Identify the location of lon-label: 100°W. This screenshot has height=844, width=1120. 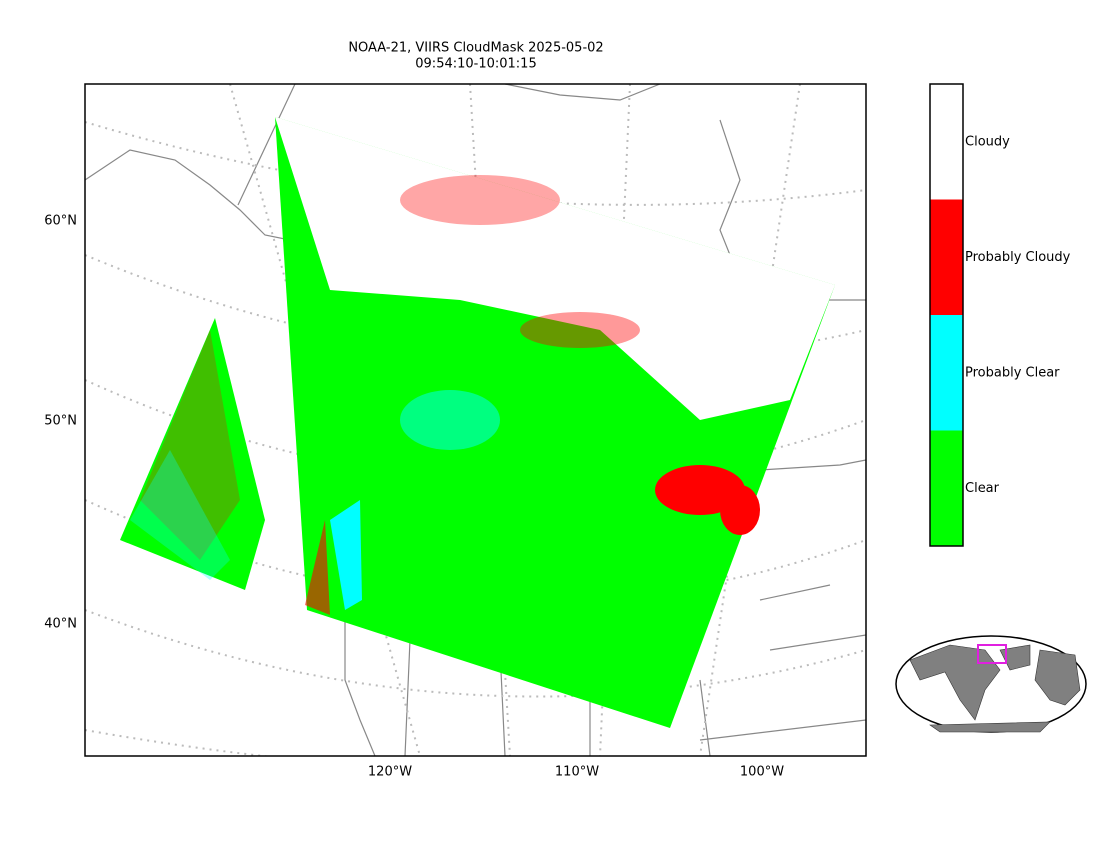
(762, 772).